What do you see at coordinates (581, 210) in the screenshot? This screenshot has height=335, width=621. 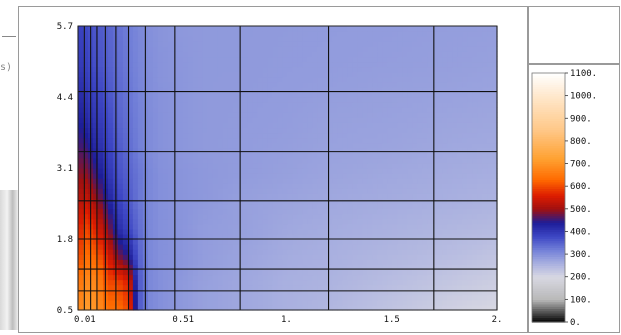 I see `colorbar-tick-label: 500.` at bounding box center [581, 210].